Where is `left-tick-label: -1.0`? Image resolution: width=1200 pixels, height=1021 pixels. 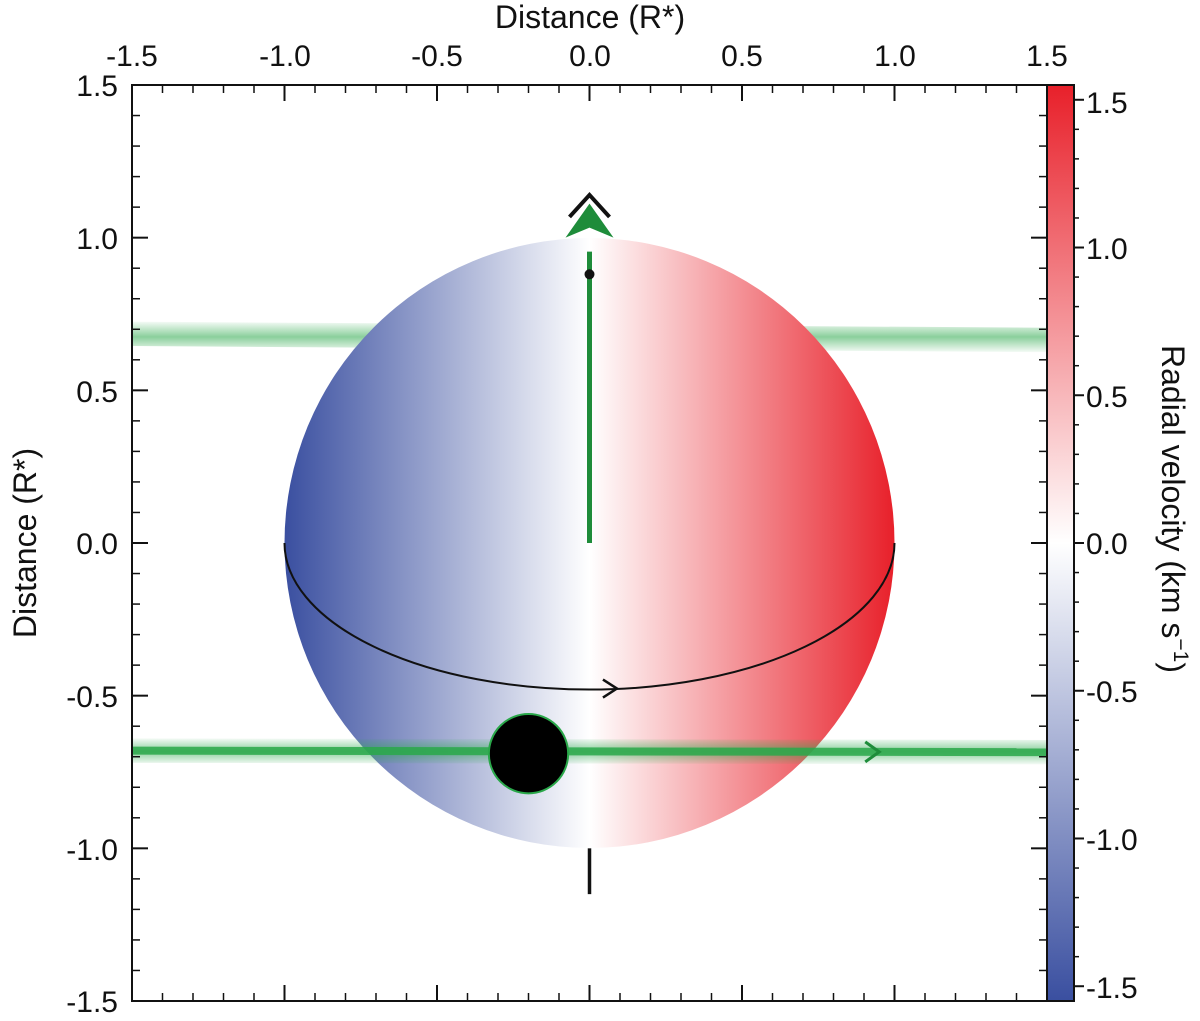
left-tick-label: -1.0 is located at coordinates (92, 850).